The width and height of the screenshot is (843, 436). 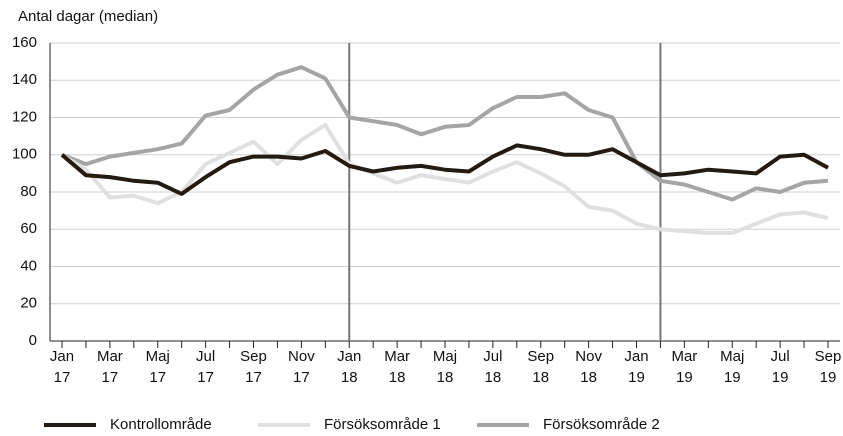 What do you see at coordinates (445, 367) in the screenshot?
I see `x-tick-label: Maj 18` at bounding box center [445, 367].